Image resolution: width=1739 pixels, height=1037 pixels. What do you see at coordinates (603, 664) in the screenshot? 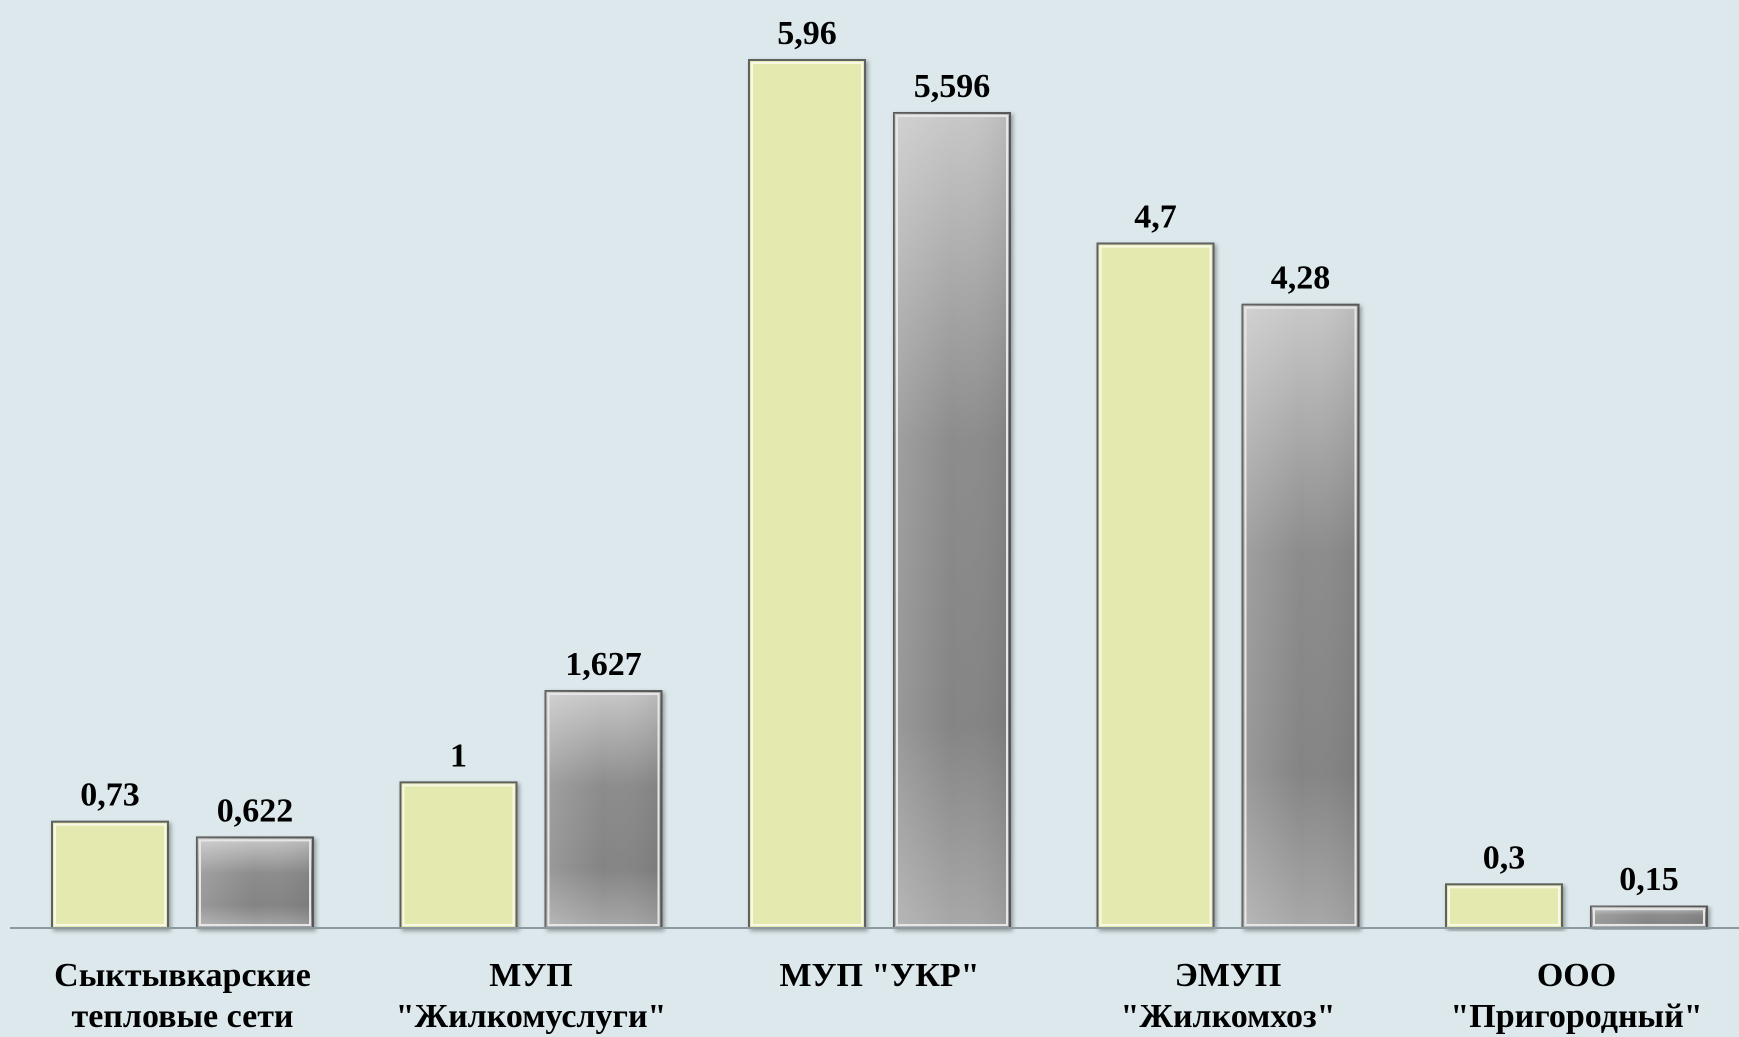
I see `value-label-series-2-2: 1,627` at bounding box center [603, 664].